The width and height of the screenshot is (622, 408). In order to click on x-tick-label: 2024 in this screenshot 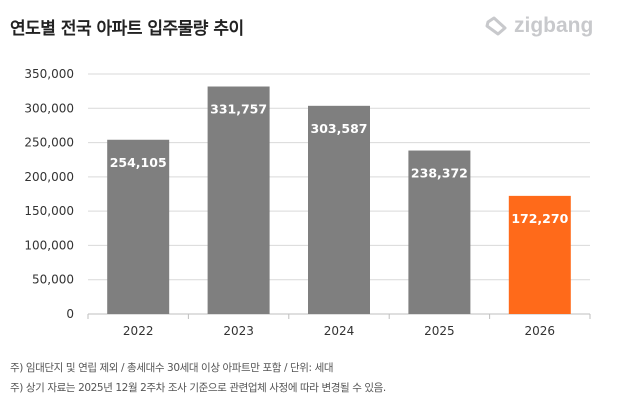, I will do `click(339, 331)`.